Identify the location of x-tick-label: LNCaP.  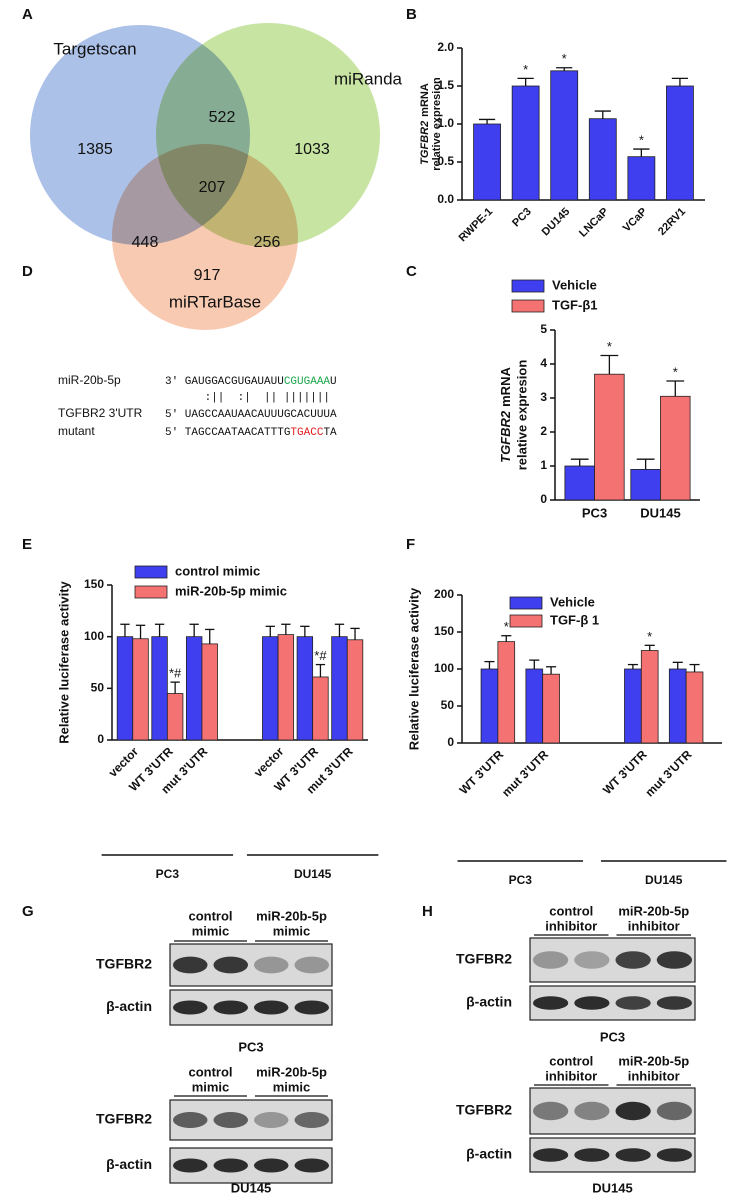
(594, 223).